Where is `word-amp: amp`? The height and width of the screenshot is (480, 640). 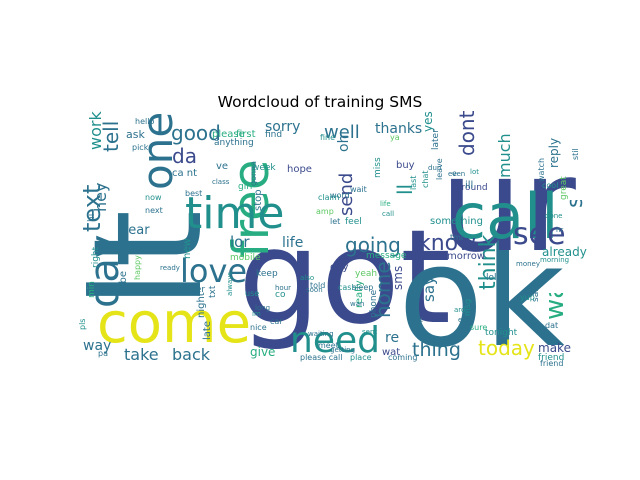 word-amp: amp is located at coordinates (325, 211).